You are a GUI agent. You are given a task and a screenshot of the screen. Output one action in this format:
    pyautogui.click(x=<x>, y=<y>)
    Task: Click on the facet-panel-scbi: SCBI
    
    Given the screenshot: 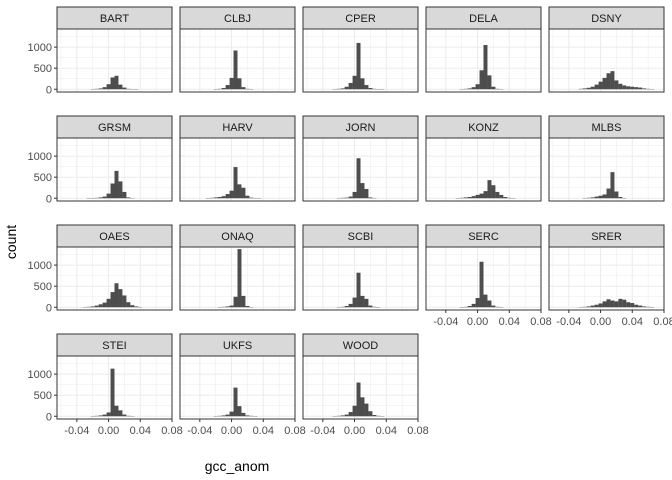 What is the action you would take?
    pyautogui.click(x=360, y=267)
    